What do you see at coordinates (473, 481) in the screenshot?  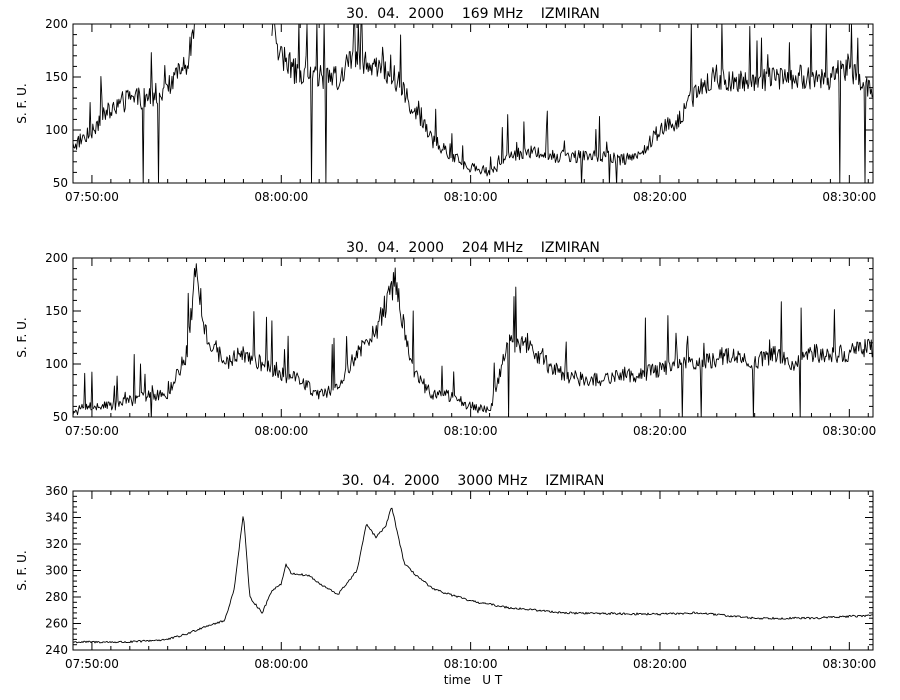 I see `chart-title: 30. 04. 2000 3000 MHz IZMIRAN` at bounding box center [473, 481].